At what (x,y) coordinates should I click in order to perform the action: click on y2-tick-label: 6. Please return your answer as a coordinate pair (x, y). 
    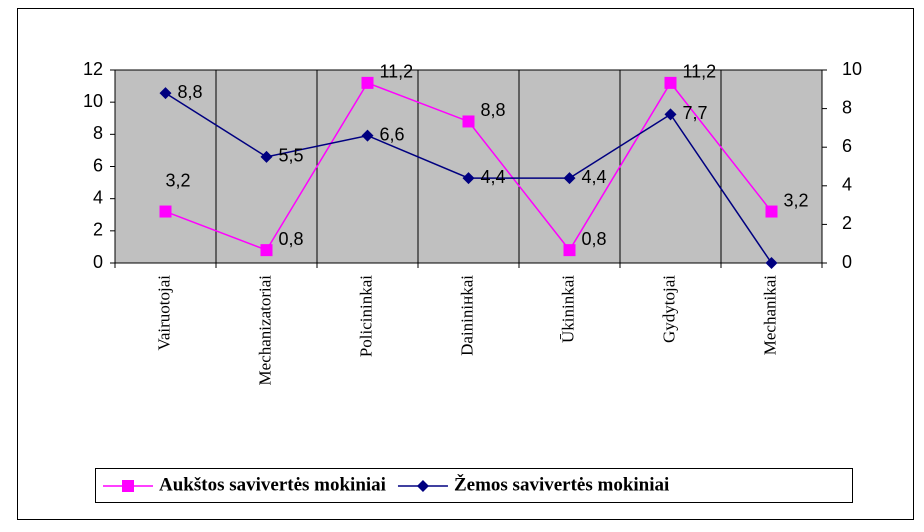
    Looking at the image, I should click on (847, 146).